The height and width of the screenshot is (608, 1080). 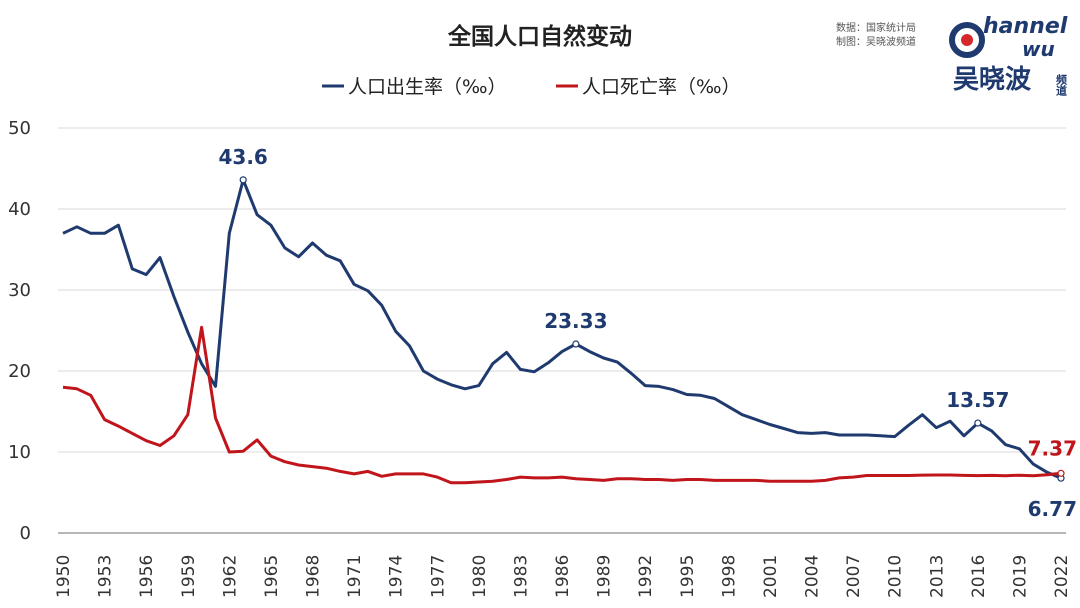 I want to click on data-label: 43.6, so click(x=243, y=157).